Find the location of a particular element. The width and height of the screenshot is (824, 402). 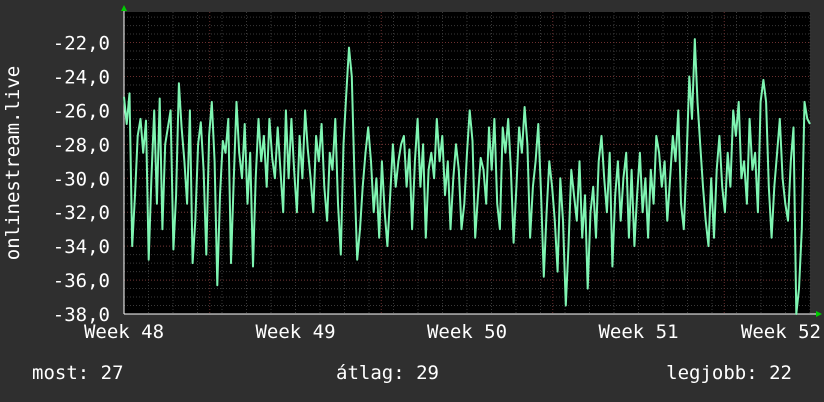

y-tick-label: -38,0 is located at coordinates (81, 315).